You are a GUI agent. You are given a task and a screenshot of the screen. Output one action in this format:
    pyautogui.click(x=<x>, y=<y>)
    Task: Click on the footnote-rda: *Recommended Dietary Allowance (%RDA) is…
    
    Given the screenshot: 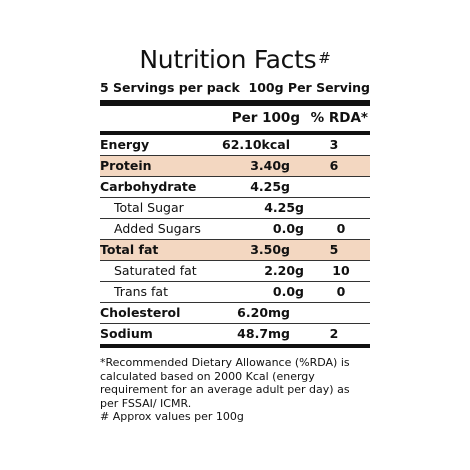 What is the action you would take?
    pyautogui.click(x=225, y=383)
    